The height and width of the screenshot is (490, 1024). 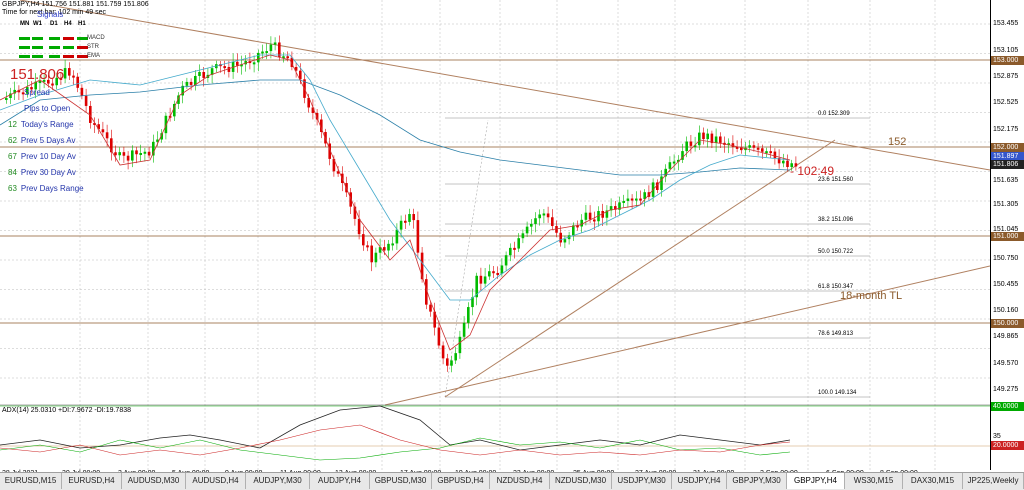 What do you see at coordinates (836, 220) in the screenshot?
I see `fib-label-2: 38.2 151.096` at bounding box center [836, 220].